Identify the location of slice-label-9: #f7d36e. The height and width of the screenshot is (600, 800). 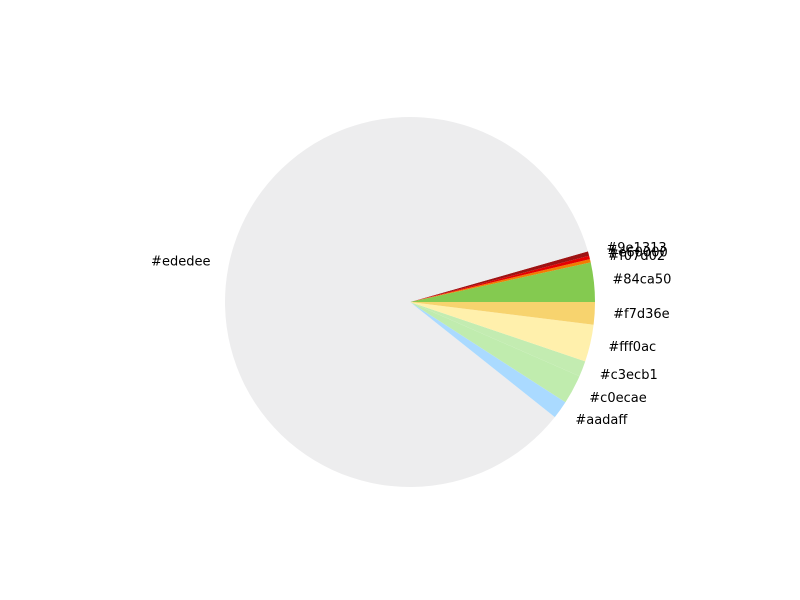
(641, 314).